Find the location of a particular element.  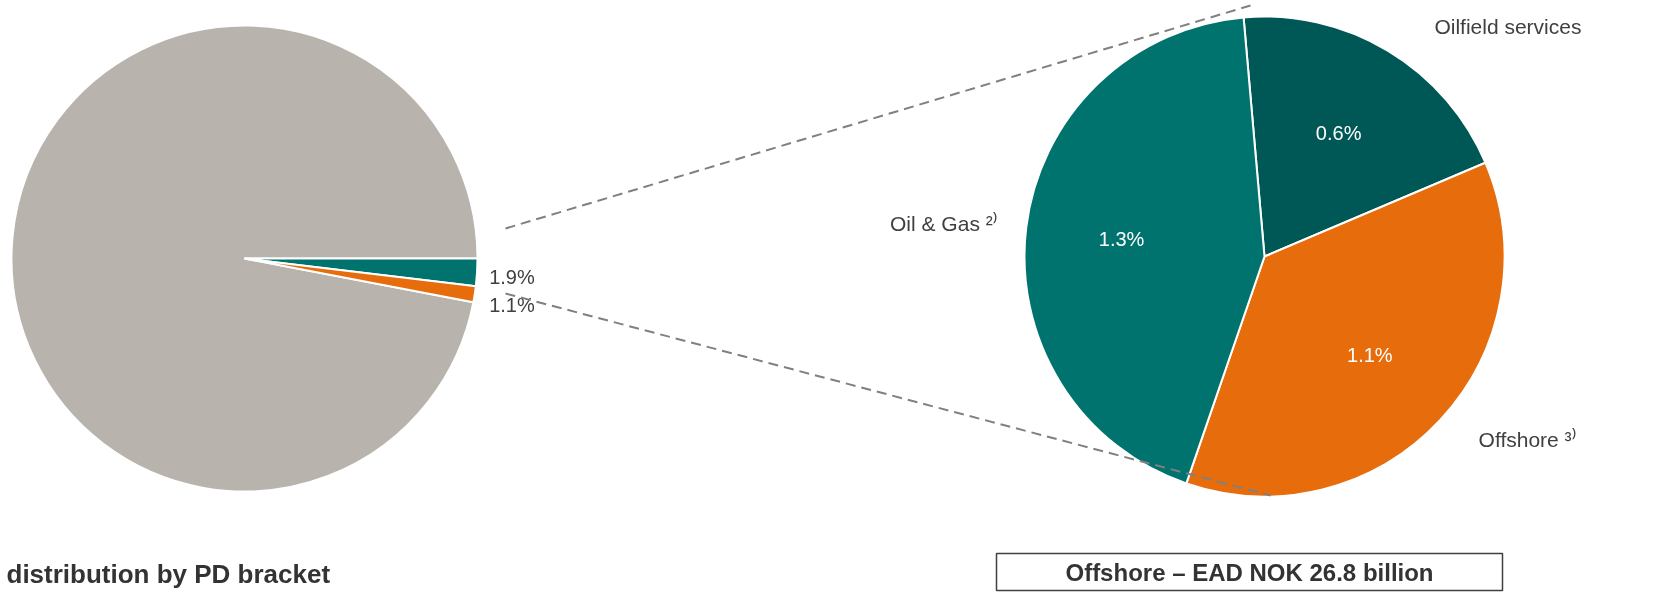

slice-label: Offshore ³⁾ is located at coordinates (1527, 439).